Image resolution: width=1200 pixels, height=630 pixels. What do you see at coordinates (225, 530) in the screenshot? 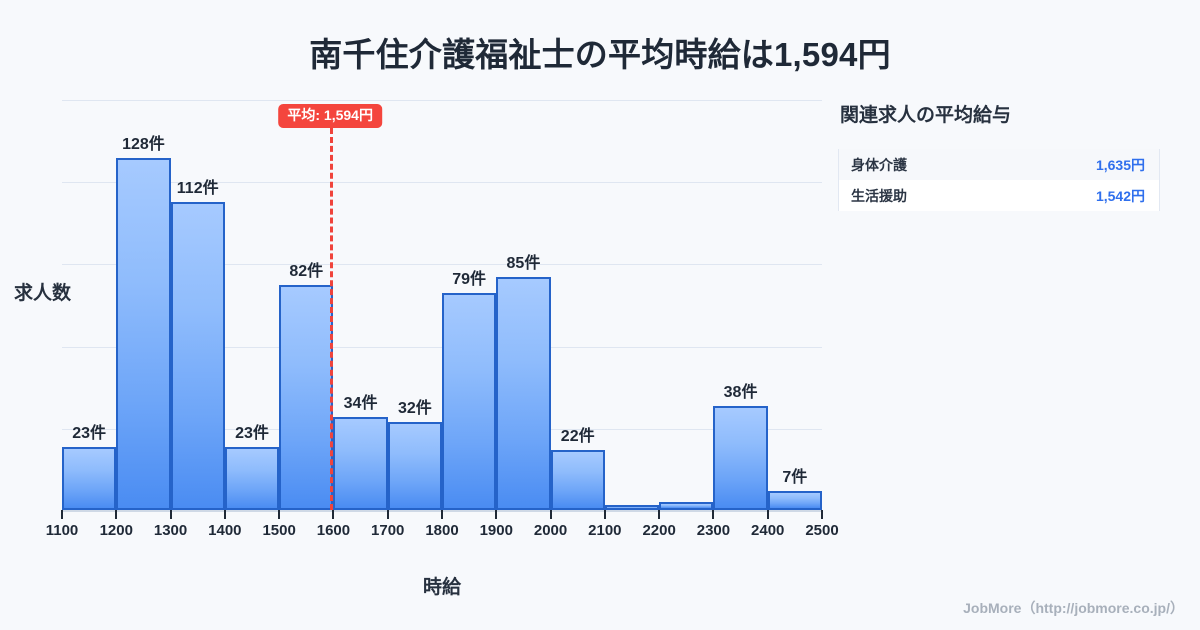
I see `x-axis-tick-label: 1400` at bounding box center [225, 530].